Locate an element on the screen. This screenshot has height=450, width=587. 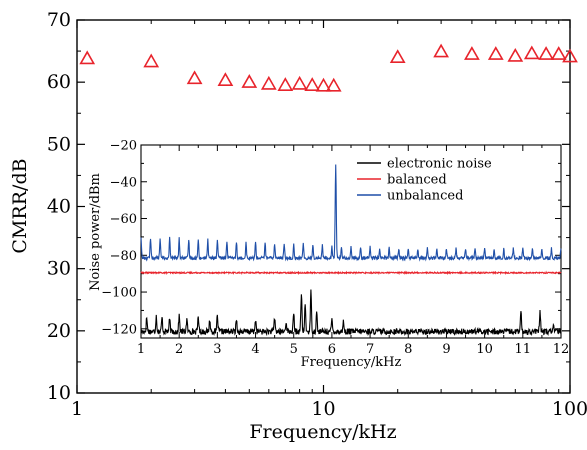
inset-y-tick-label: −100 is located at coordinates (119, 293).